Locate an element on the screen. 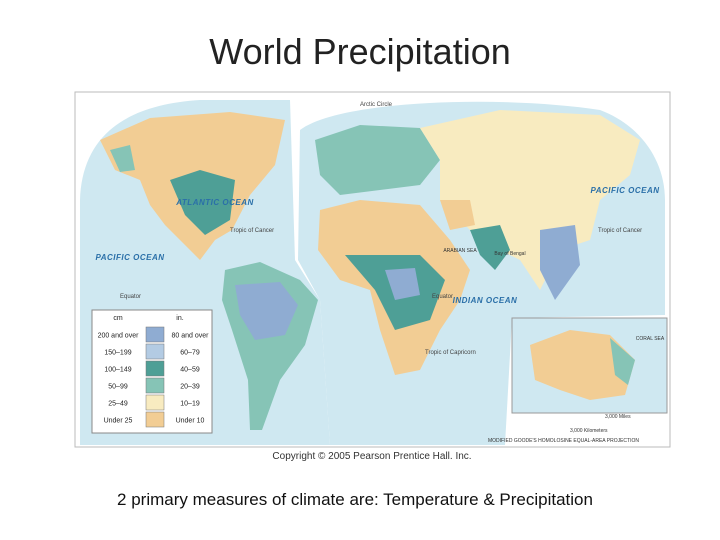  legend-in: 60–79 is located at coordinates (190, 353).